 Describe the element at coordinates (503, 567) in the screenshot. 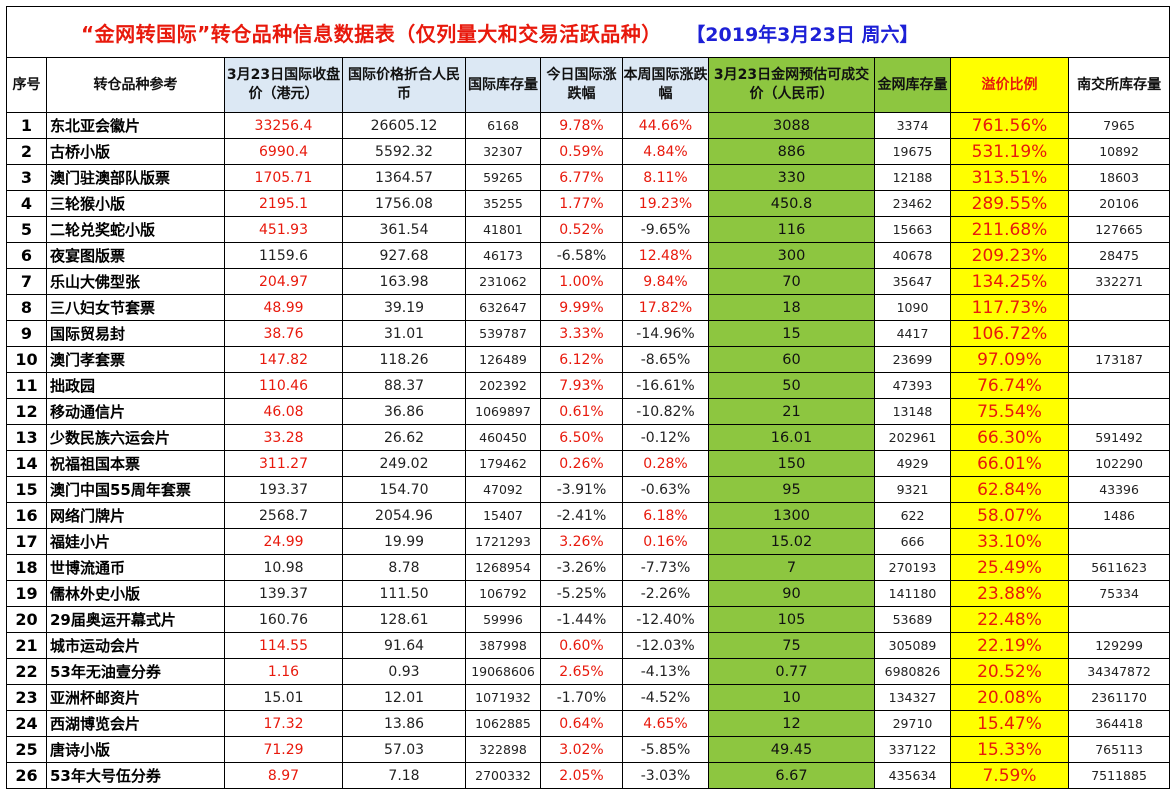

I see `intl-stock-cell: 1268954` at that location.